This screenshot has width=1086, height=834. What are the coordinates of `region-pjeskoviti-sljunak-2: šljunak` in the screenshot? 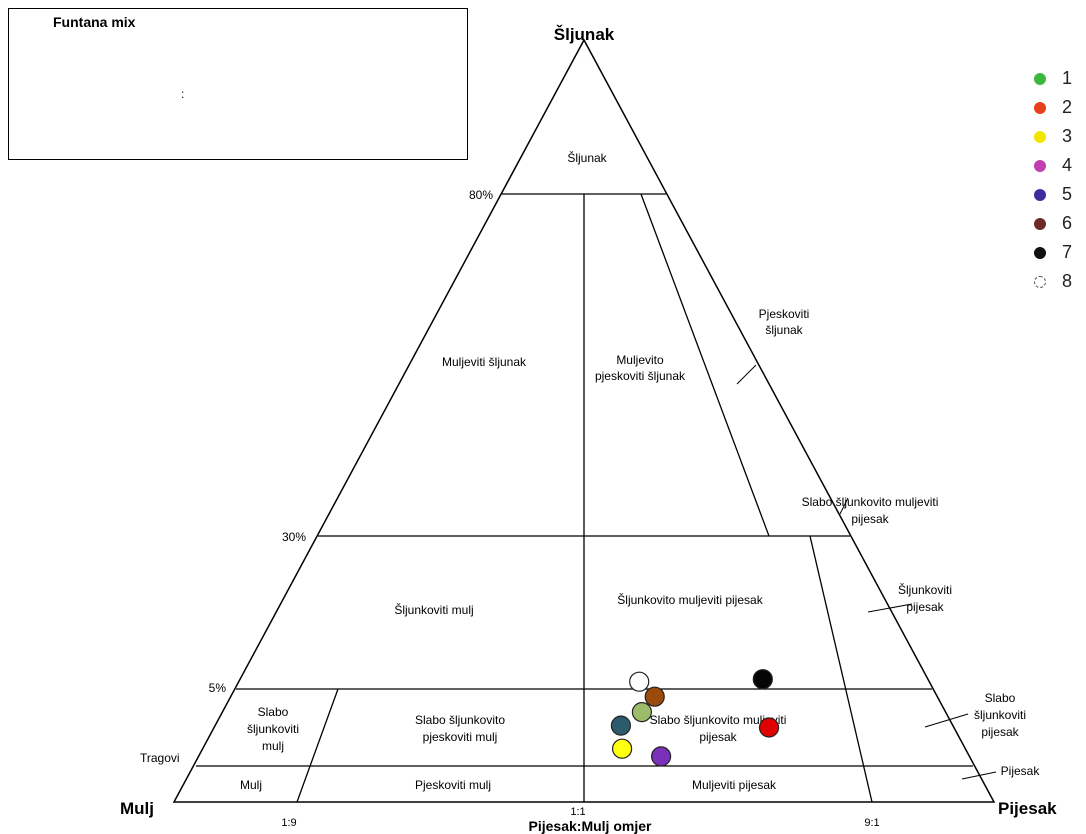 It's located at (784, 330).